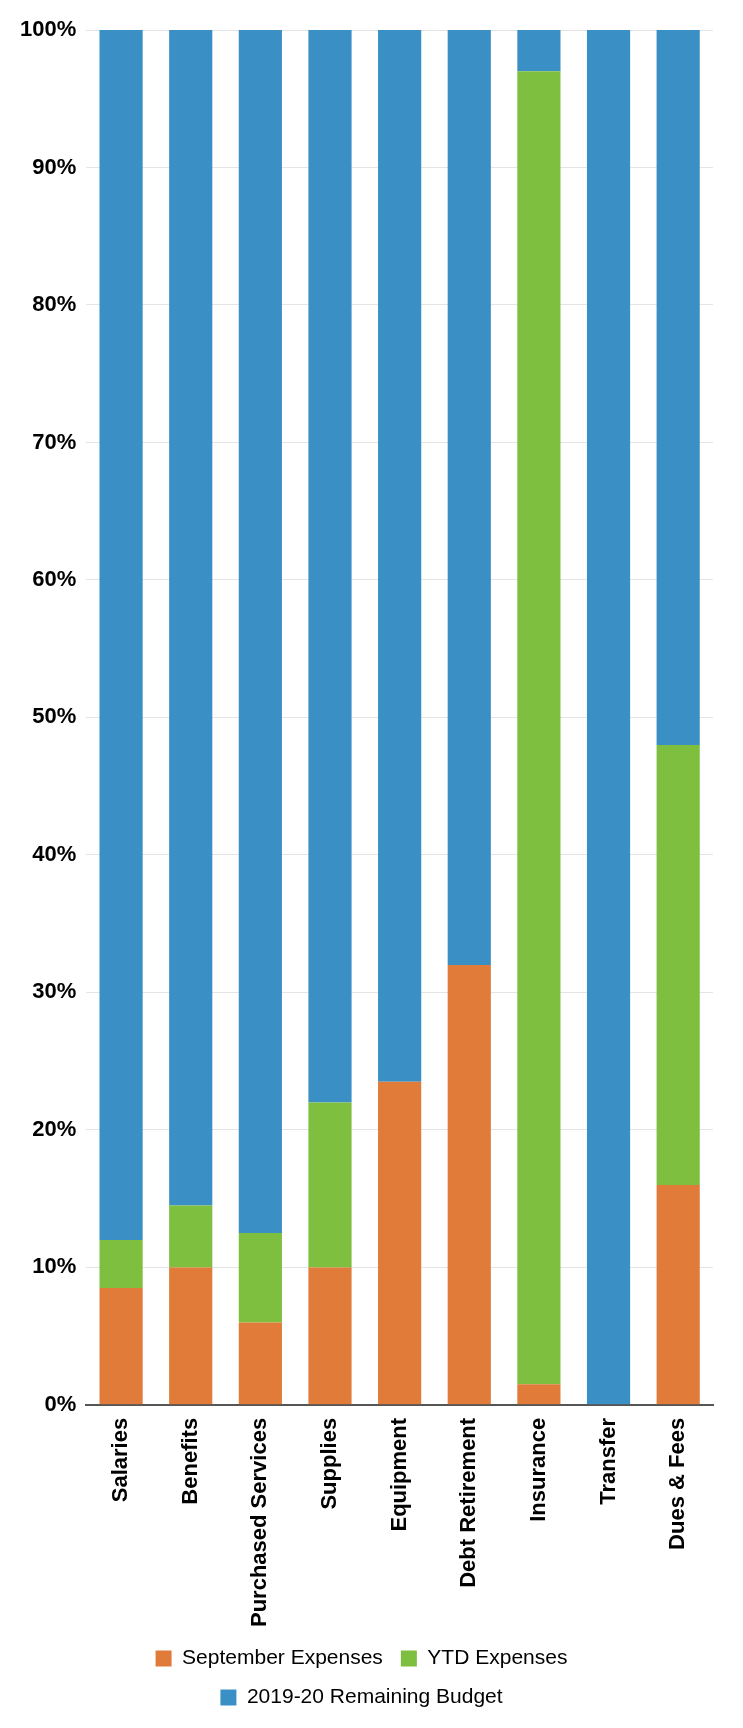 The width and height of the screenshot is (743, 1728). Describe the element at coordinates (497, 1657) in the screenshot. I see `legend-label: YTD Expenses` at that location.